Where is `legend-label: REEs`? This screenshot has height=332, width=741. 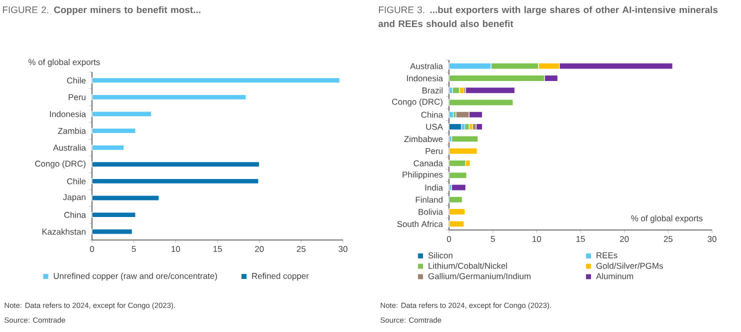 legend-label: REEs is located at coordinates (607, 255).